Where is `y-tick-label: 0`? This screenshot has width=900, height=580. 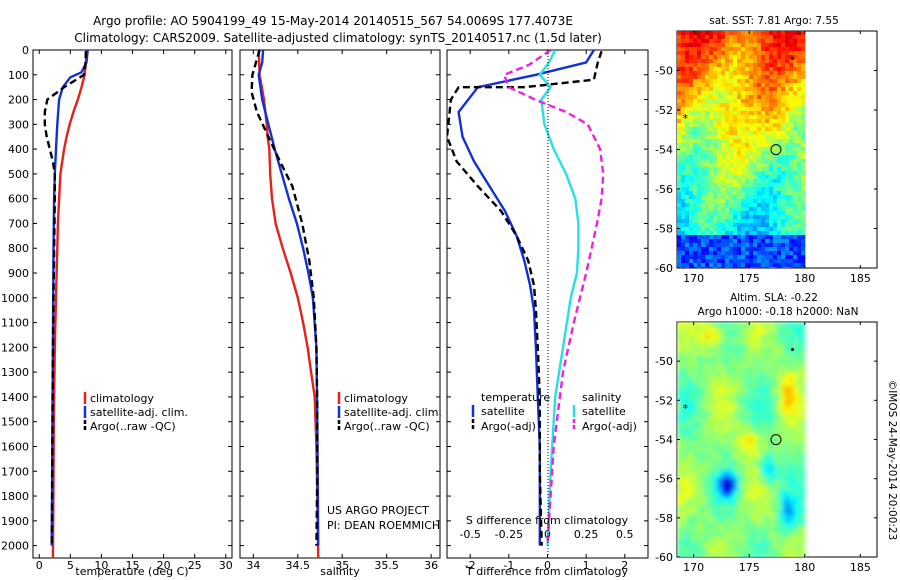 y-tick-label: 0 is located at coordinates (25, 50).